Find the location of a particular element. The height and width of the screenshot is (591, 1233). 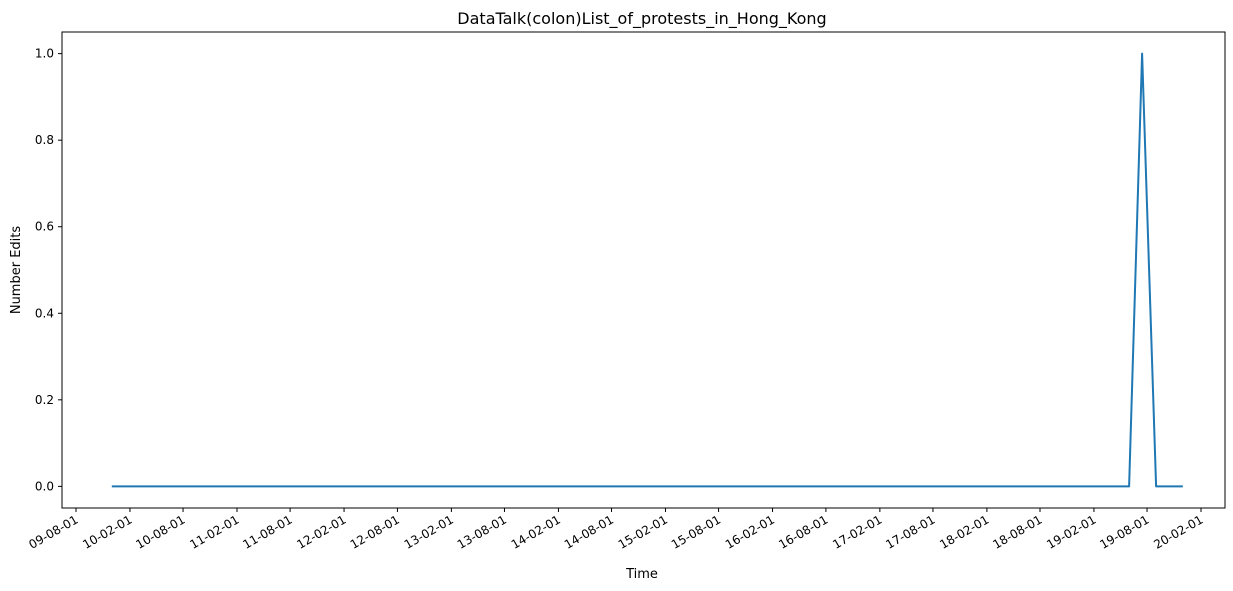

y-tick-label: 0.4 is located at coordinates (44, 313).